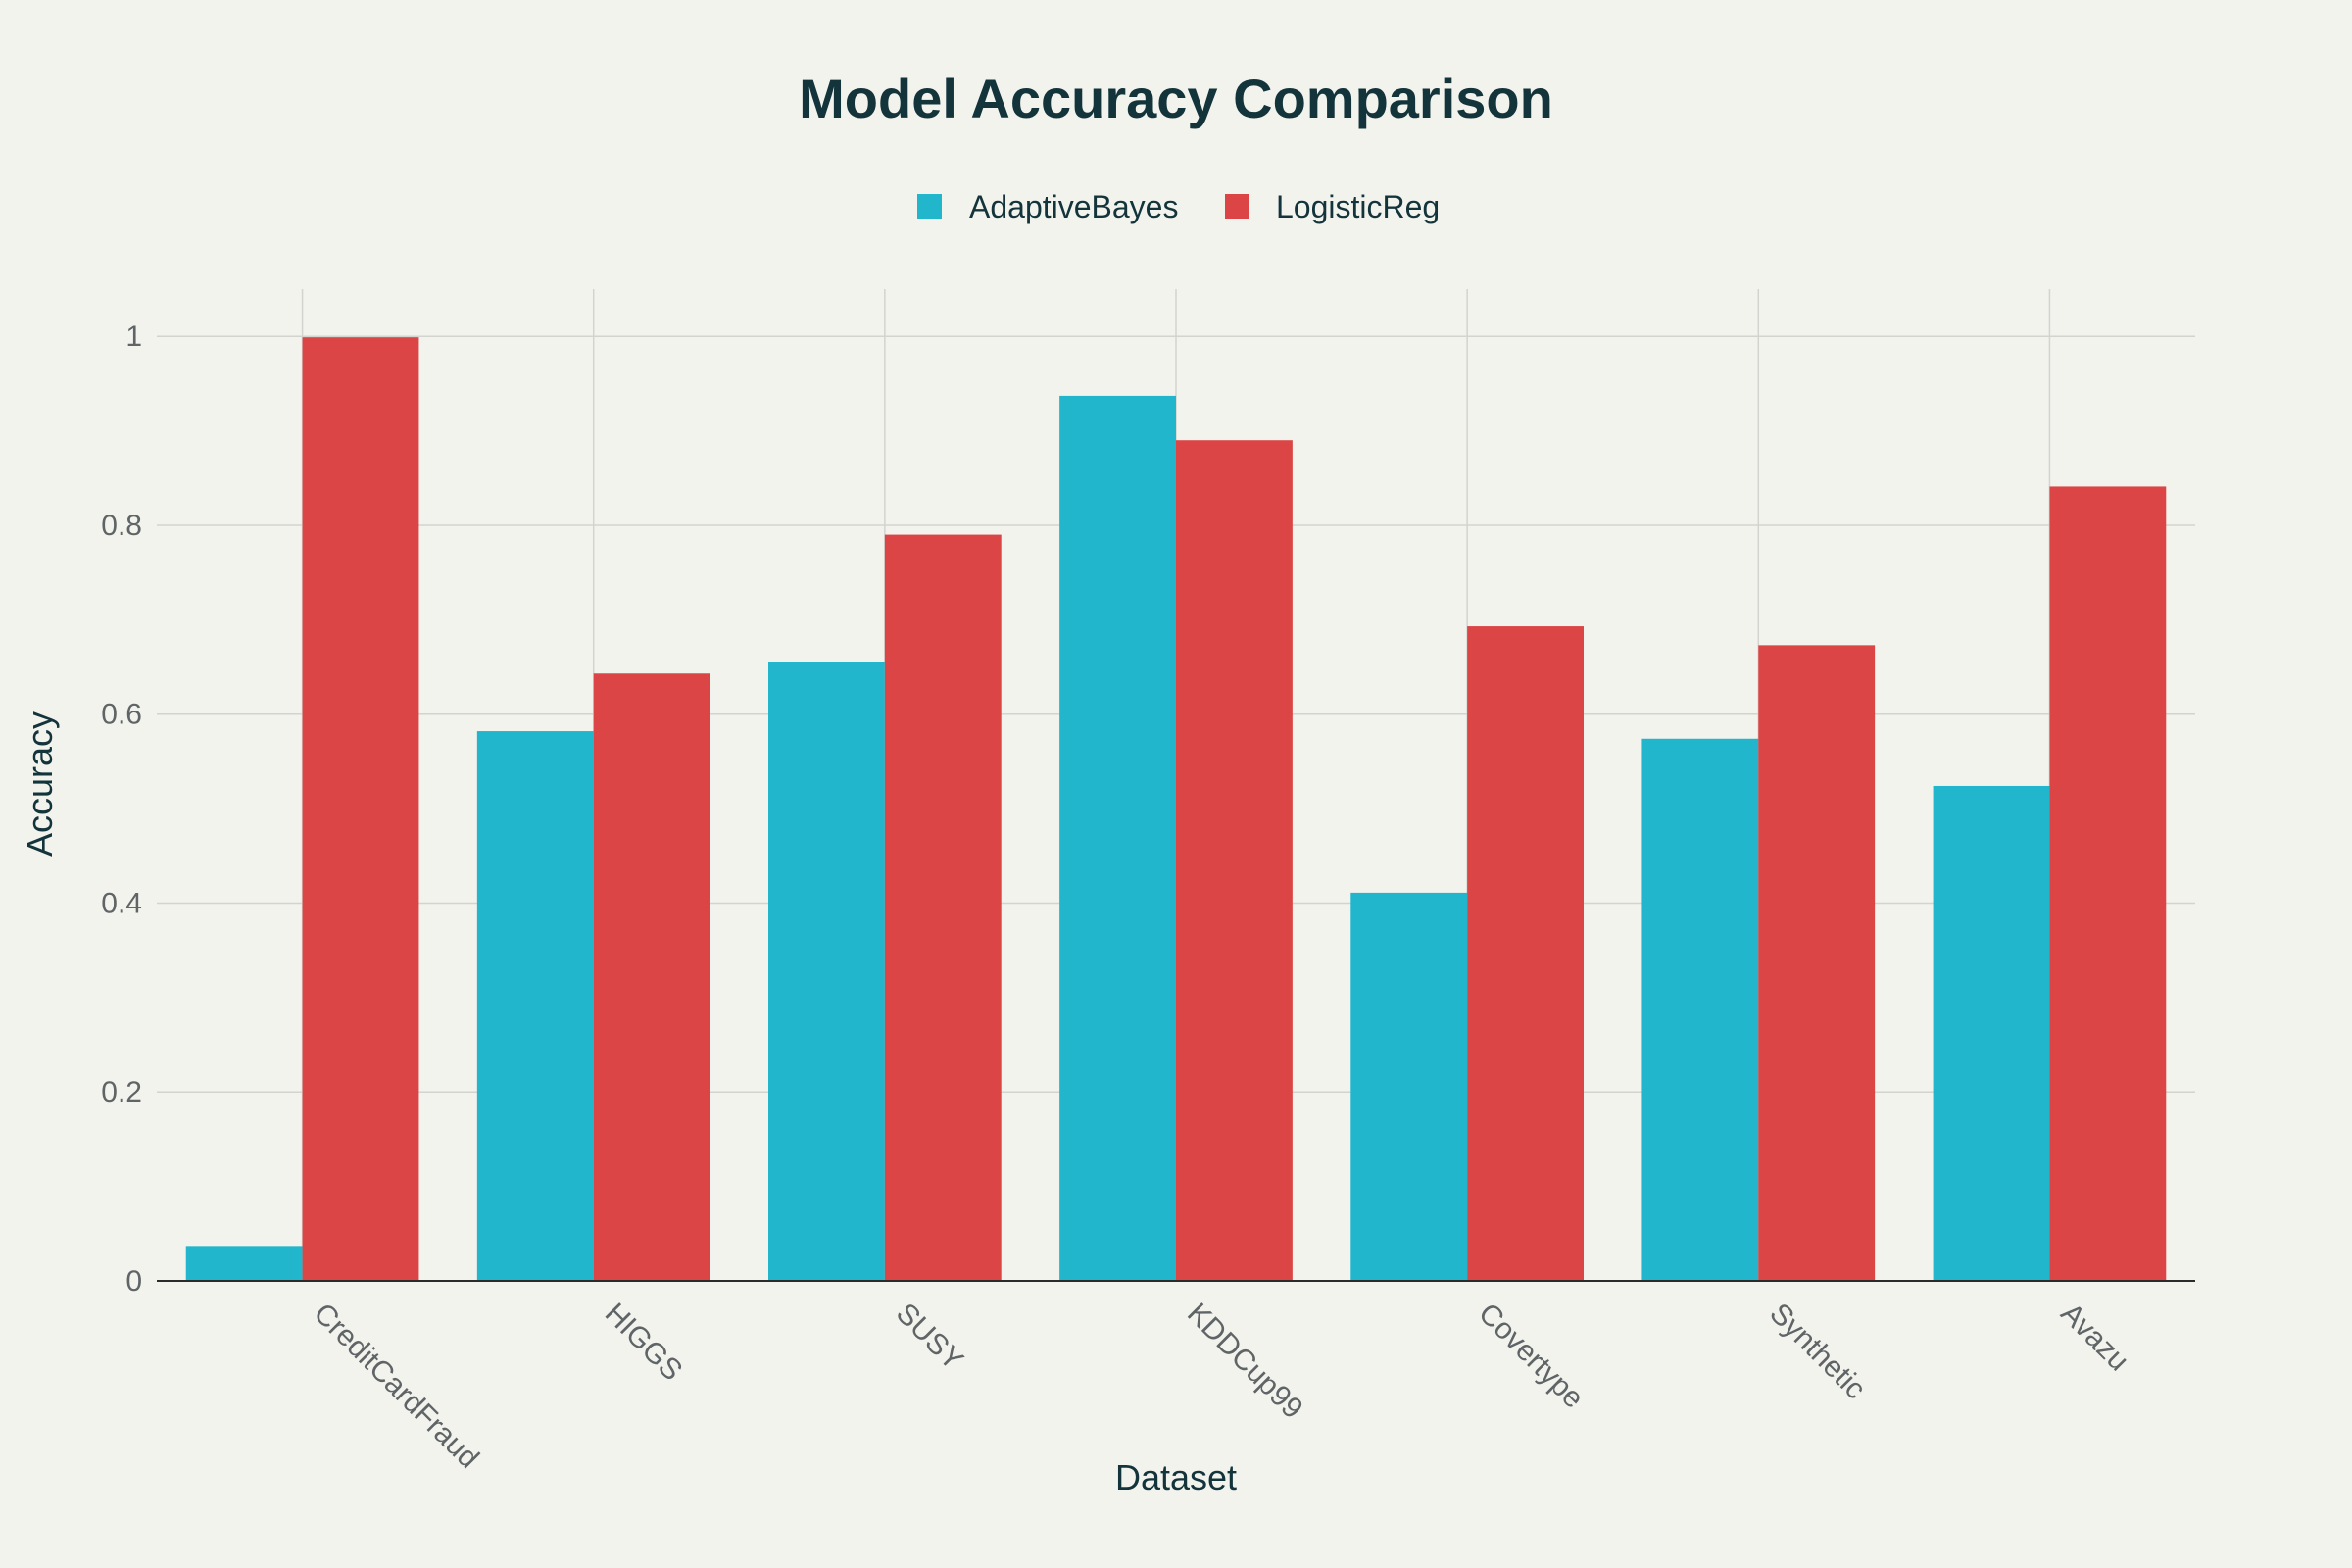  Describe the element at coordinates (929, 206) in the screenshot. I see `legend-swatch-adaptivebayes` at that location.